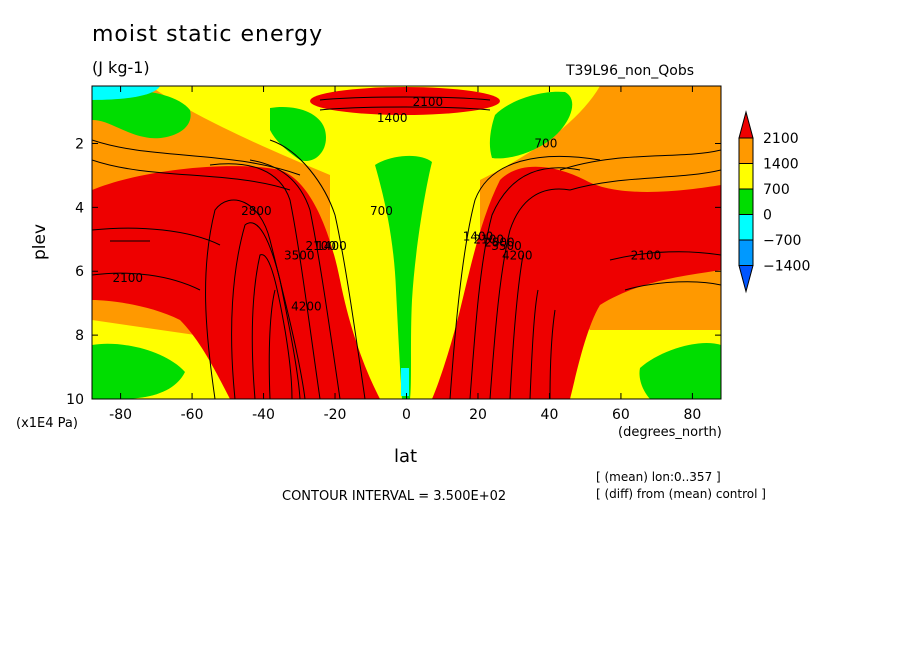 This screenshot has height=654, width=904. What do you see at coordinates (786, 267) in the screenshot?
I see `colorbar-label: −1400` at bounding box center [786, 267].